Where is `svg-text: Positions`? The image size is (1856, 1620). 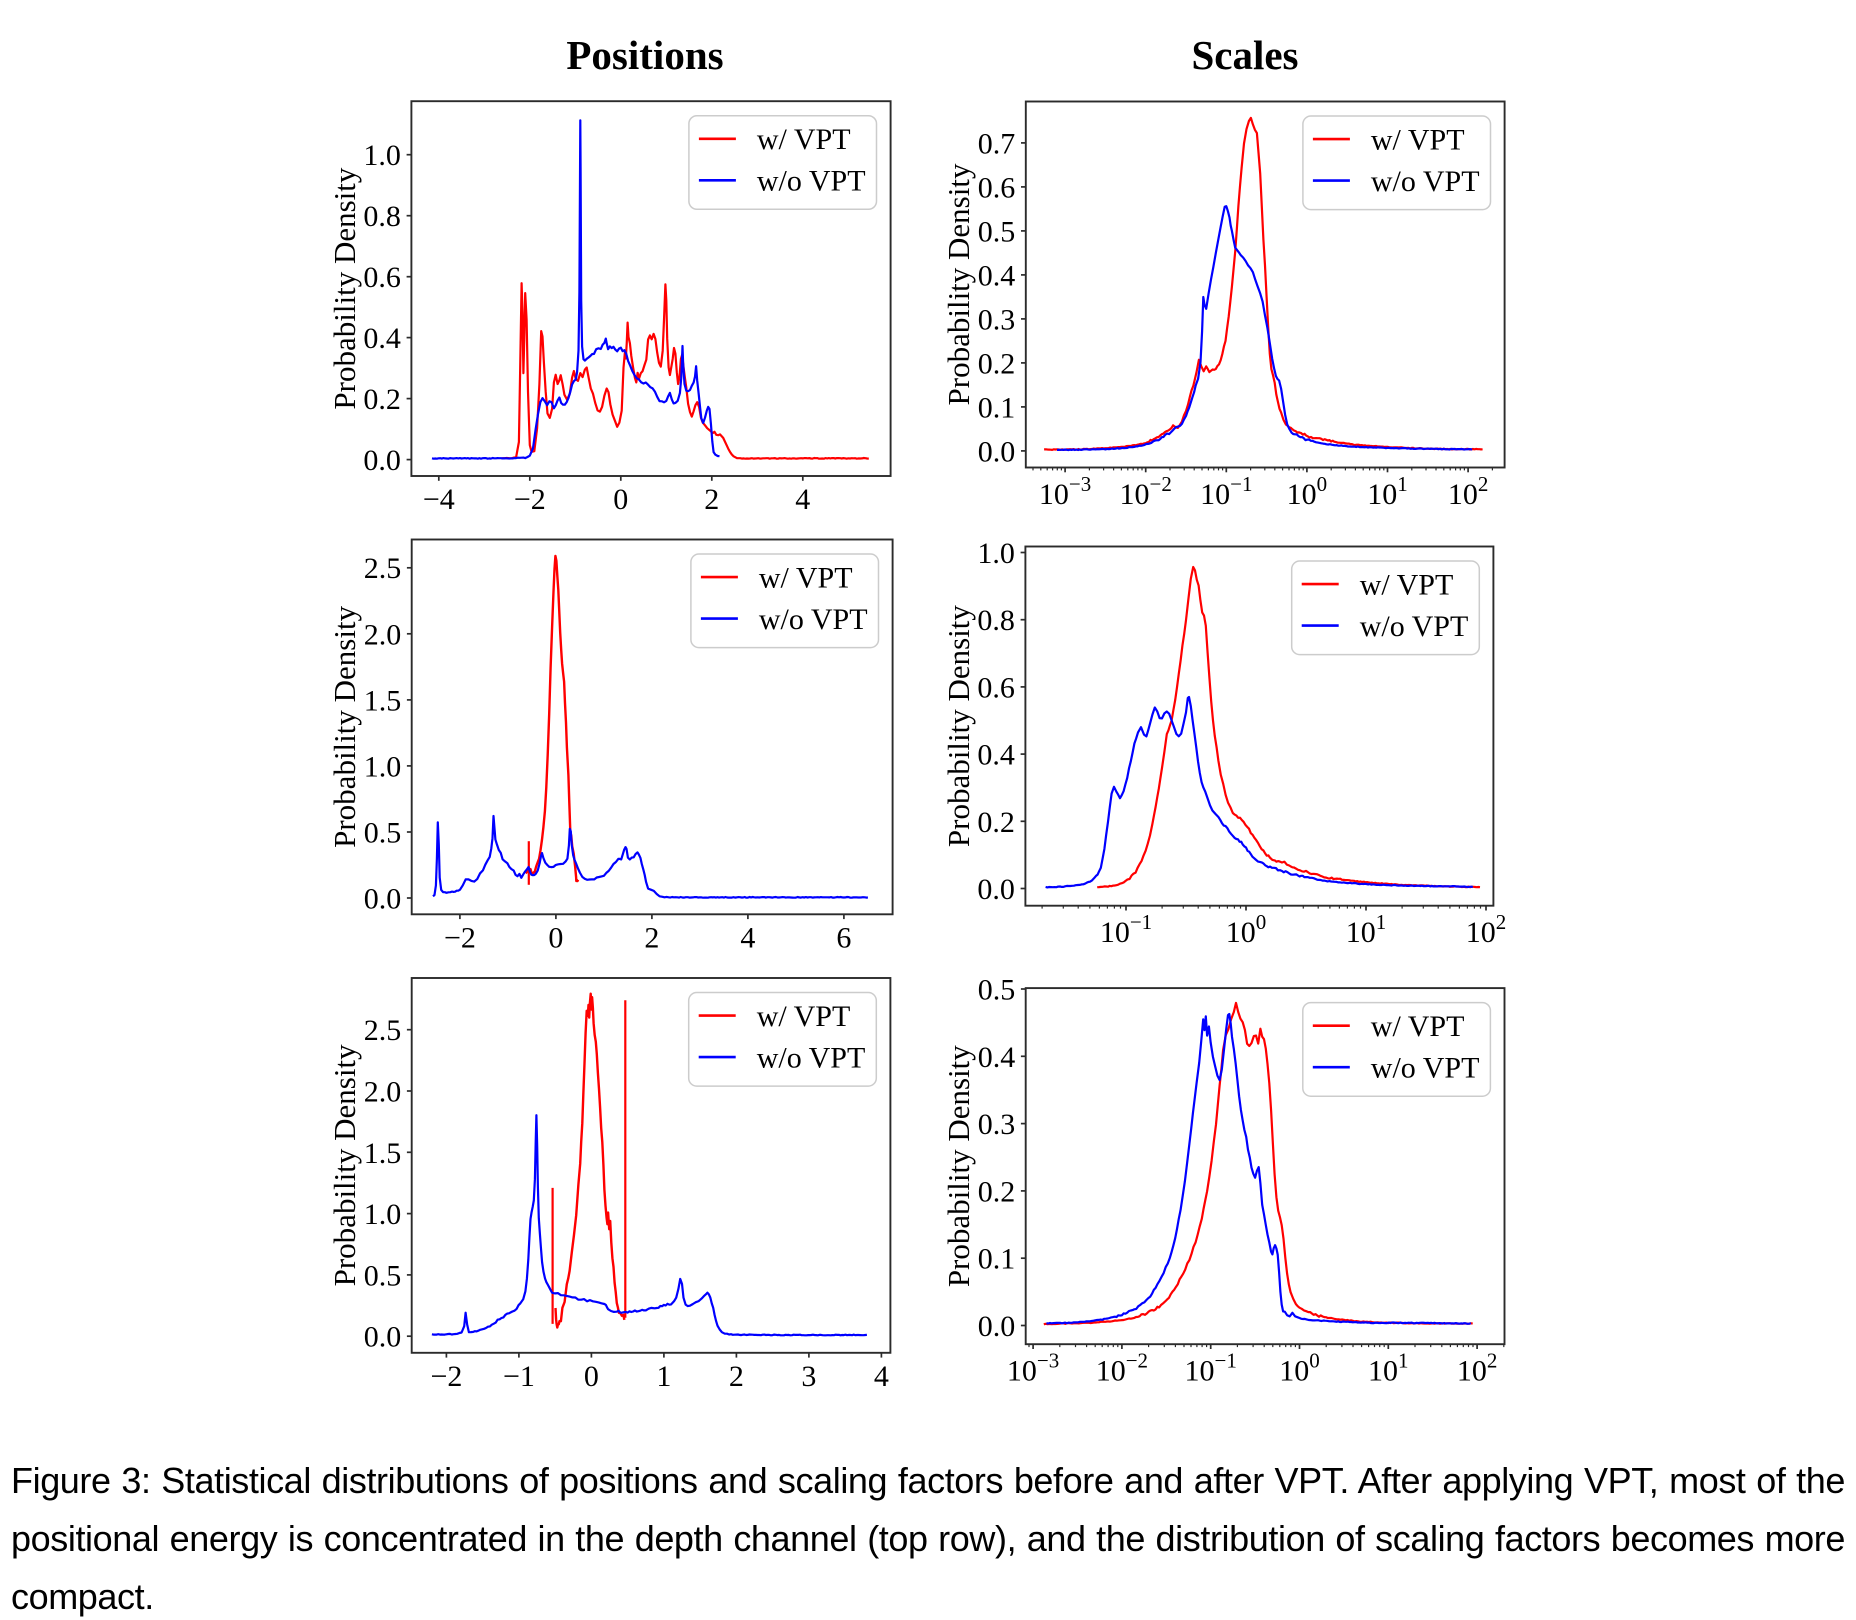 svg-text: Positions is located at coordinates (644, 55).